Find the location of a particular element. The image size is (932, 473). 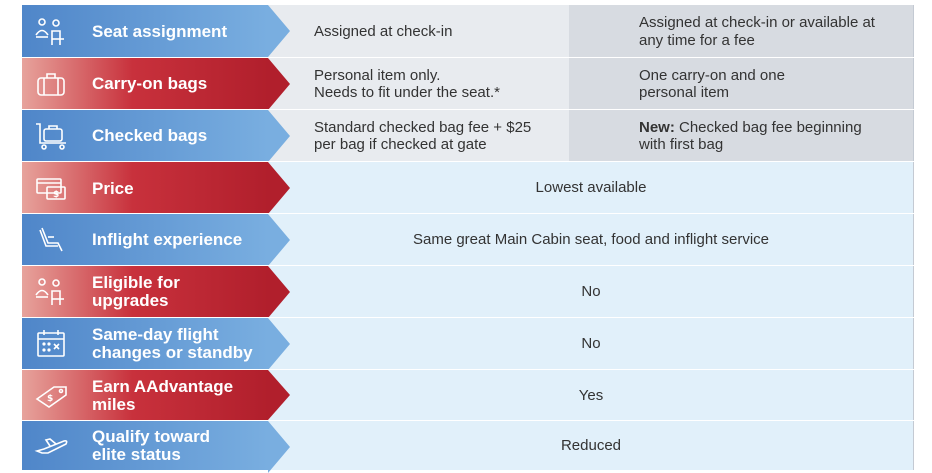

cell-text: Reduced is located at coordinates (591, 445).